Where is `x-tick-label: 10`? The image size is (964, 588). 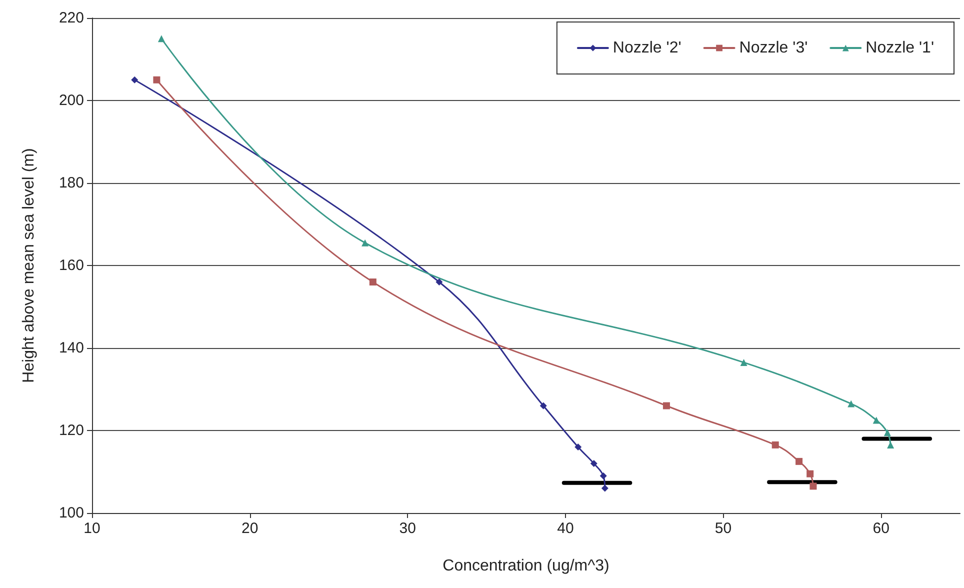 x-tick-label: 10 is located at coordinates (92, 528).